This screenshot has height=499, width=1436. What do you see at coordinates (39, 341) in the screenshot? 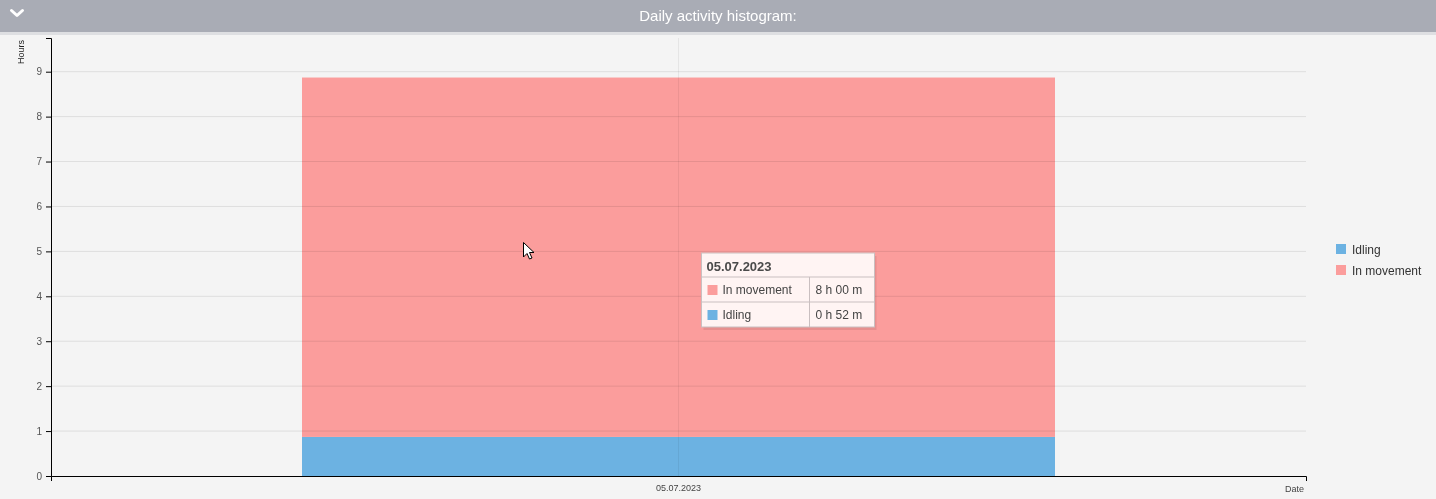
I see `y-tick-label: 3` at bounding box center [39, 341].